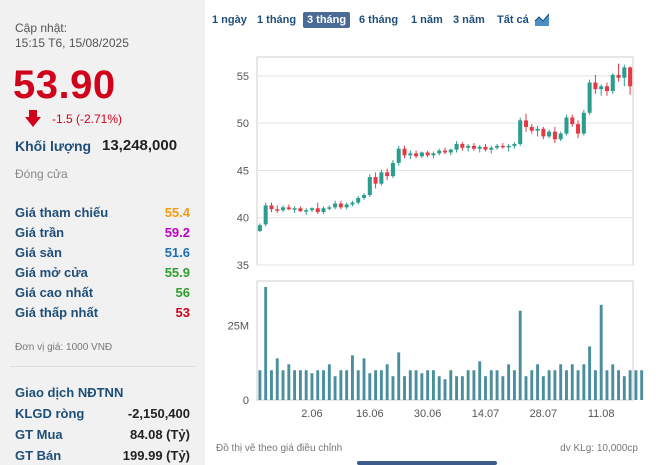  Describe the element at coordinates (243, 266) in the screenshot. I see `price-tick-label: 35` at that location.